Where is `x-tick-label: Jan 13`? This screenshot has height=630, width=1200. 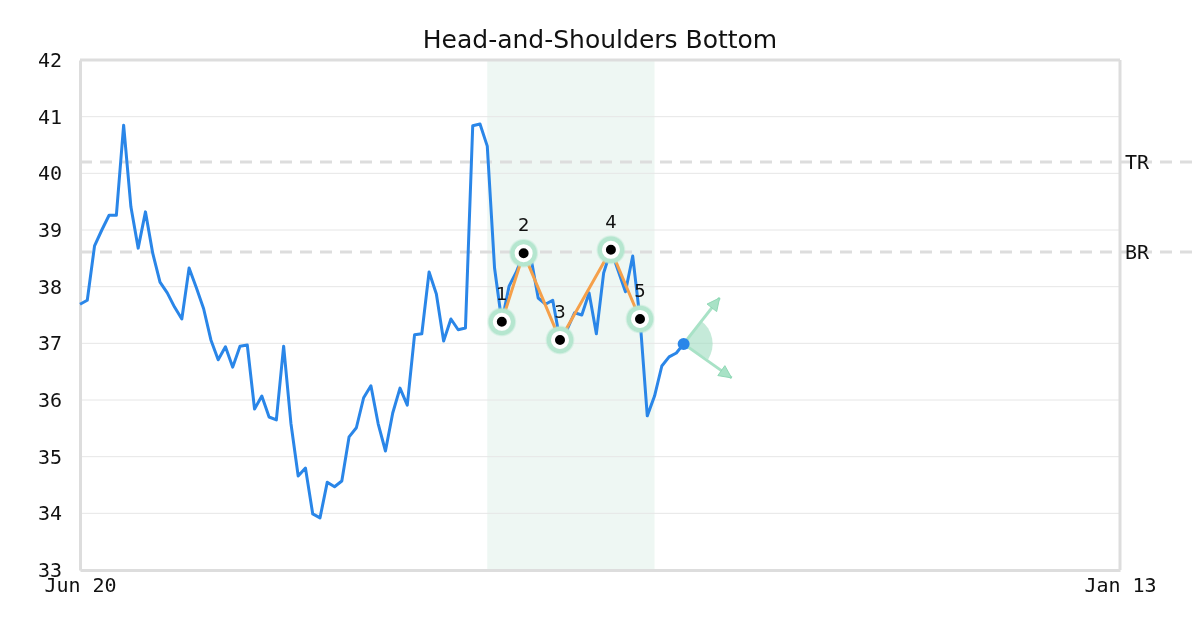 x-tick-label: Jan 13 is located at coordinates (1120, 585).